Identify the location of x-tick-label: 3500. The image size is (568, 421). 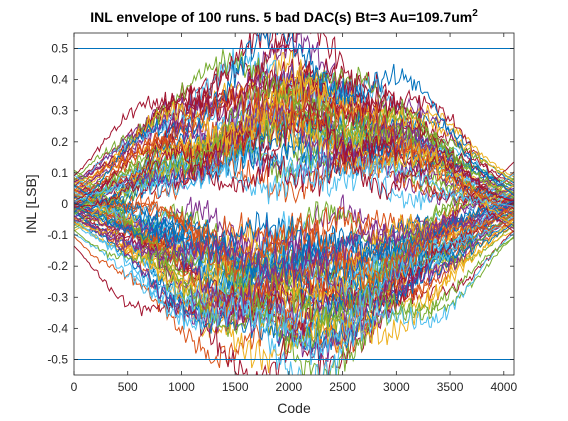
(450, 387).